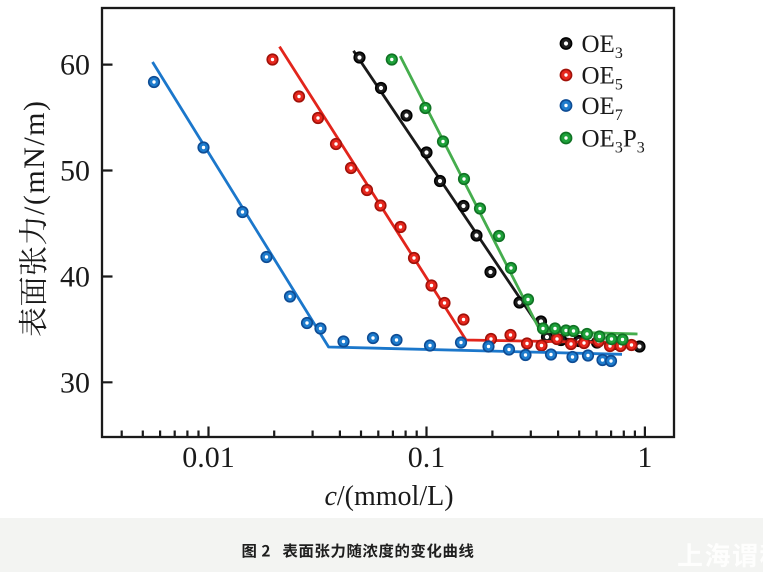 This screenshot has width=763, height=572. What do you see at coordinates (427, 457) in the screenshot?
I see `svg-text: 0.1` at bounding box center [427, 457].